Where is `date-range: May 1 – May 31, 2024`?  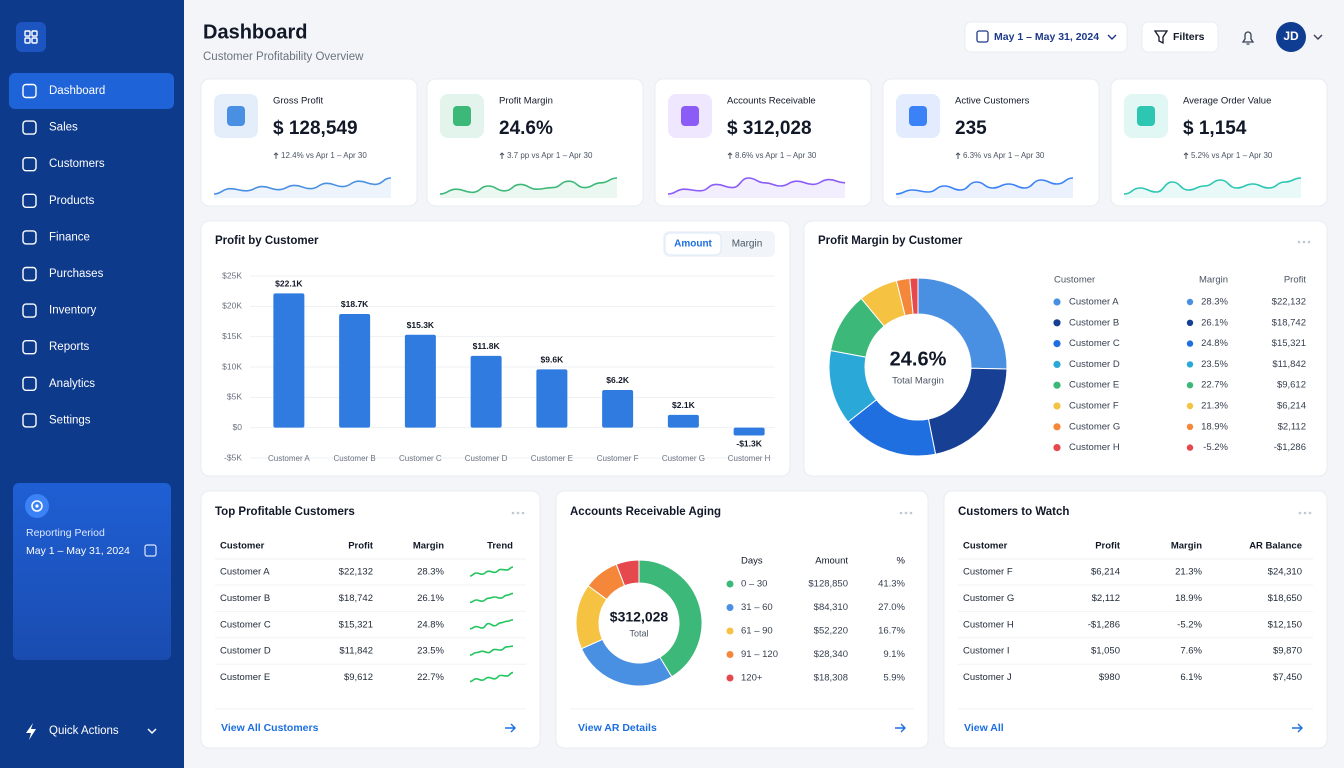 date-range: May 1 – May 31, 2024 is located at coordinates (1046, 37).